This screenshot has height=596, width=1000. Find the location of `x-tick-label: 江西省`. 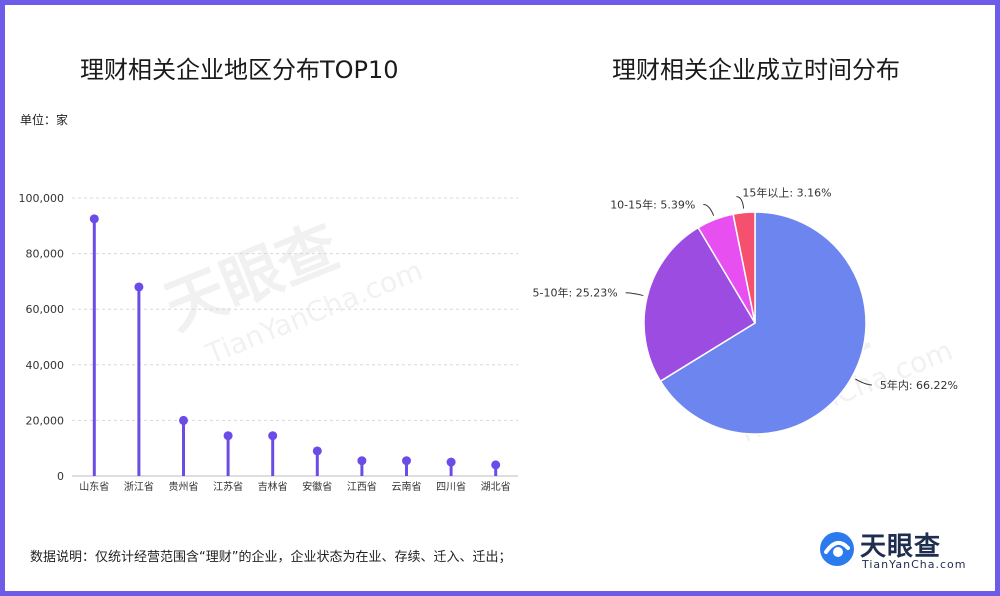

x-tick-label: 江西省 is located at coordinates (362, 486).